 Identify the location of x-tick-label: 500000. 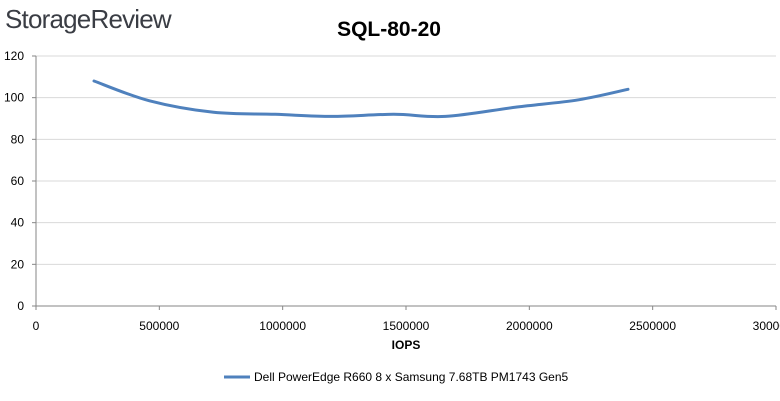
(159, 326).